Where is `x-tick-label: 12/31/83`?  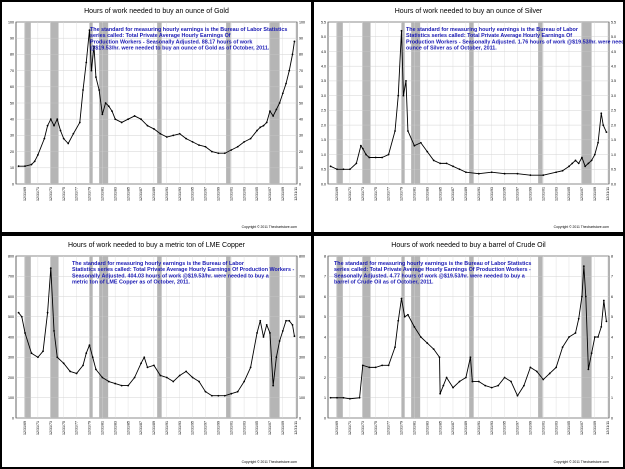 x-tick-label: 12/31/83 is located at coordinates (115, 194).